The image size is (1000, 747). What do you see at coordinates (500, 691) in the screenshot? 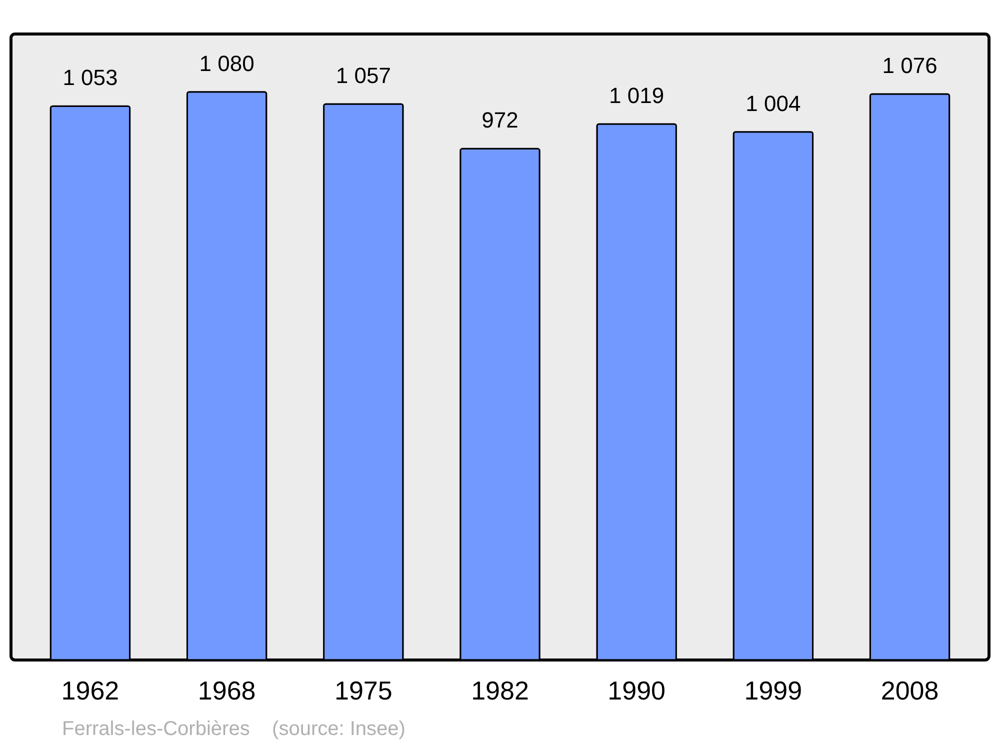
I see `x-tick-label: 1982` at bounding box center [500, 691].